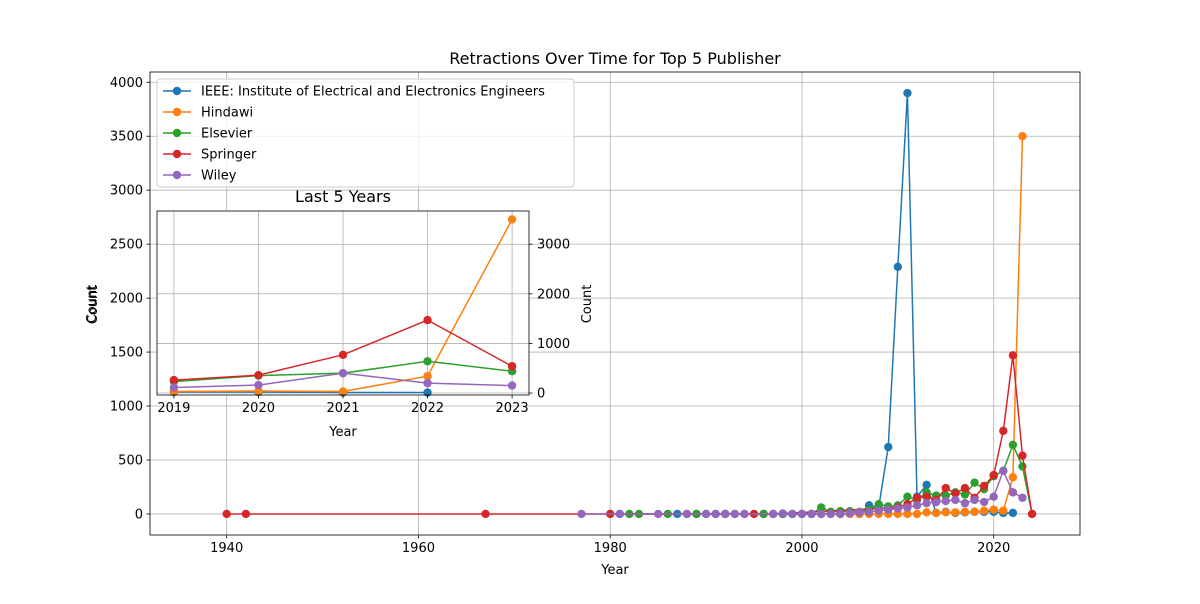 The height and width of the screenshot is (604, 1200). Describe the element at coordinates (226, 548) in the screenshot. I see `main-x-tick-label: 1940` at that location.